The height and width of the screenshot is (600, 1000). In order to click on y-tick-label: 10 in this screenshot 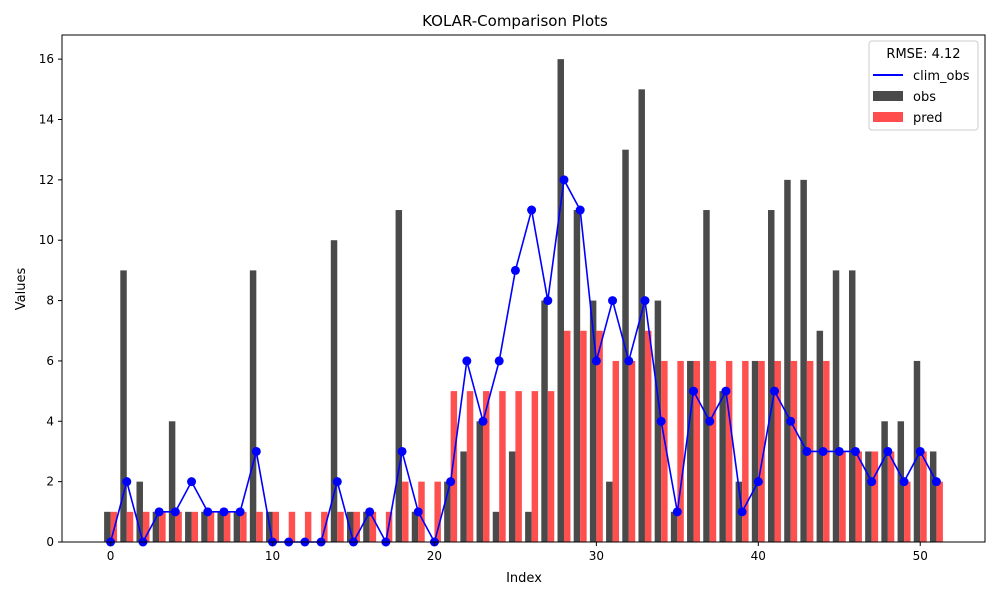, I will do `click(46, 240)`.